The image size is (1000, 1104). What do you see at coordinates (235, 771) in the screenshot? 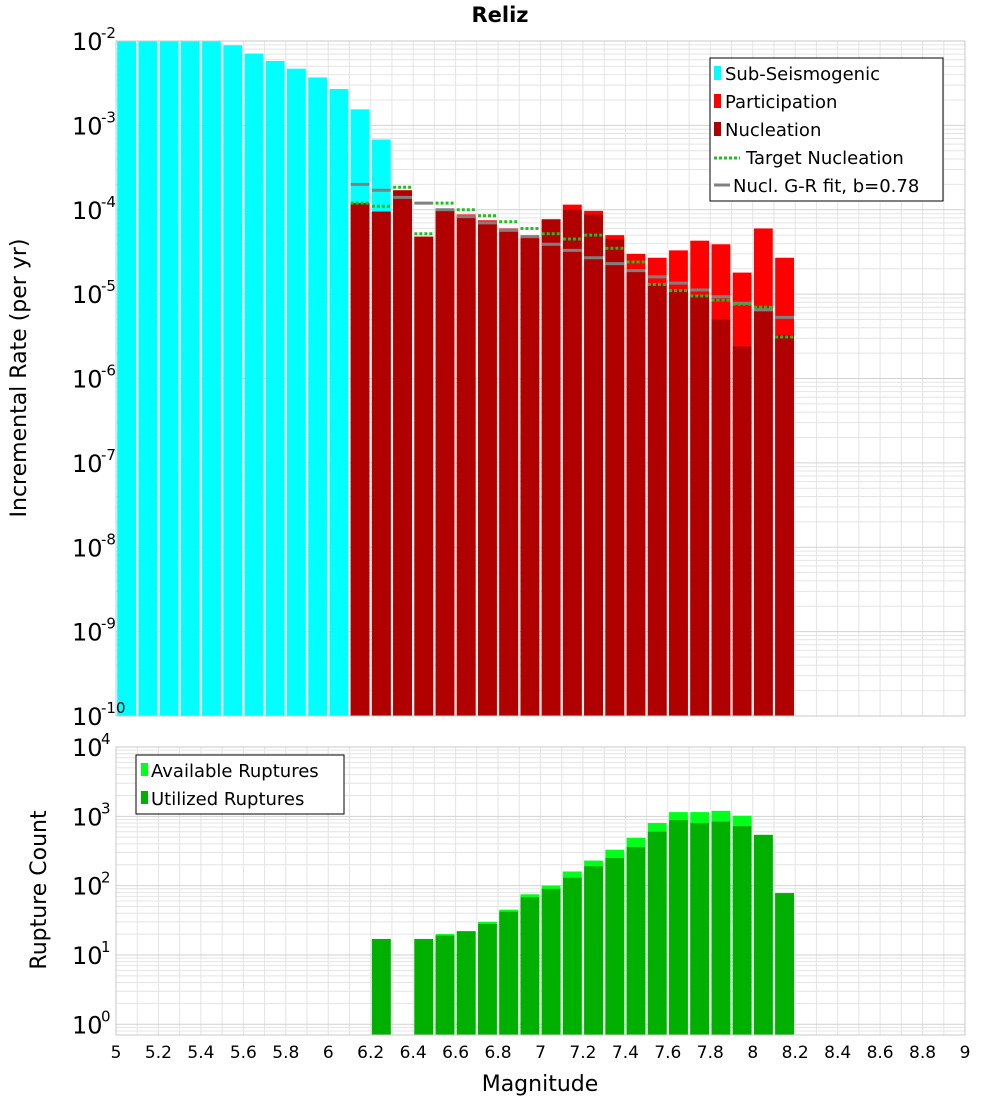
I see `legend-label-available: Available Ruptures` at bounding box center [235, 771].